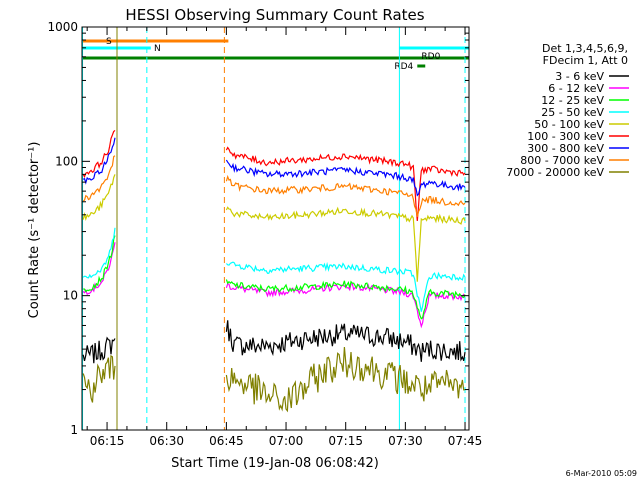  What do you see at coordinates (66, 161) in the screenshot?
I see `y-tick-label: 100` at bounding box center [66, 161].